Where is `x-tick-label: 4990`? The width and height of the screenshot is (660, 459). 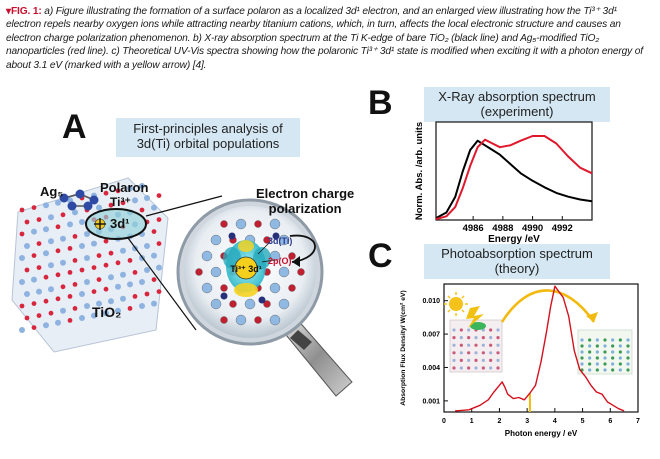
x-tick-label: 4990 is located at coordinates (532, 228).